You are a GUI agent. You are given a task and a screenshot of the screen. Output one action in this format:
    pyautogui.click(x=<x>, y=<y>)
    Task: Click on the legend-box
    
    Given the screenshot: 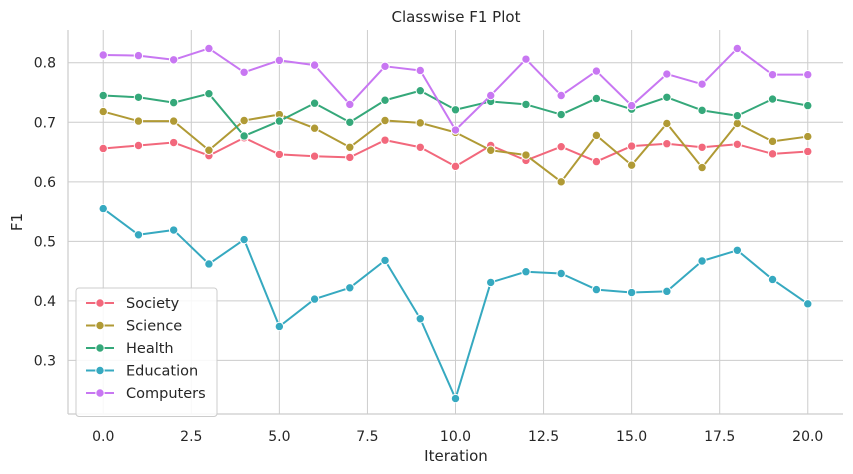 What is the action you would take?
    pyautogui.click(x=146, y=352)
    